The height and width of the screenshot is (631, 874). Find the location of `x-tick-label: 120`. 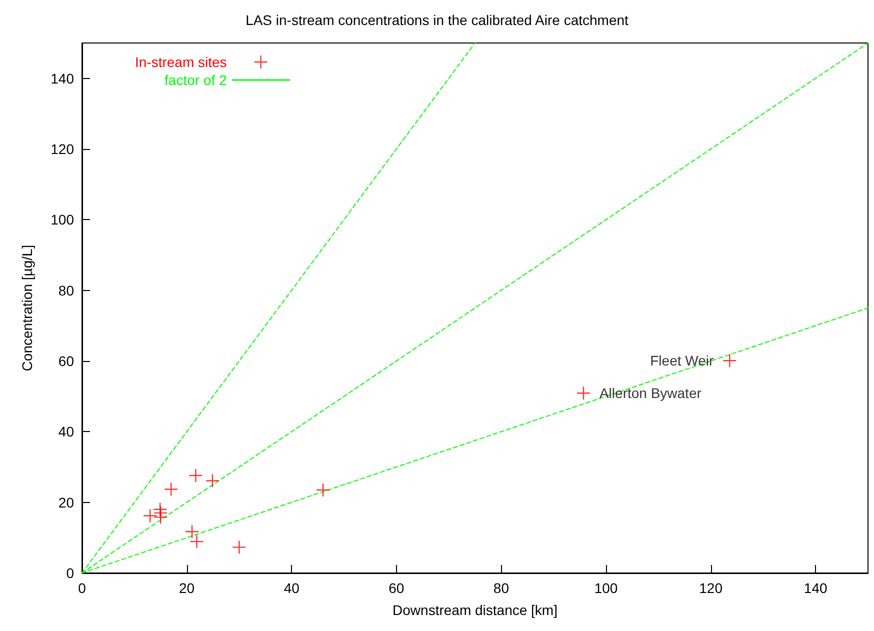

x-tick-label: 120 is located at coordinates (711, 588).